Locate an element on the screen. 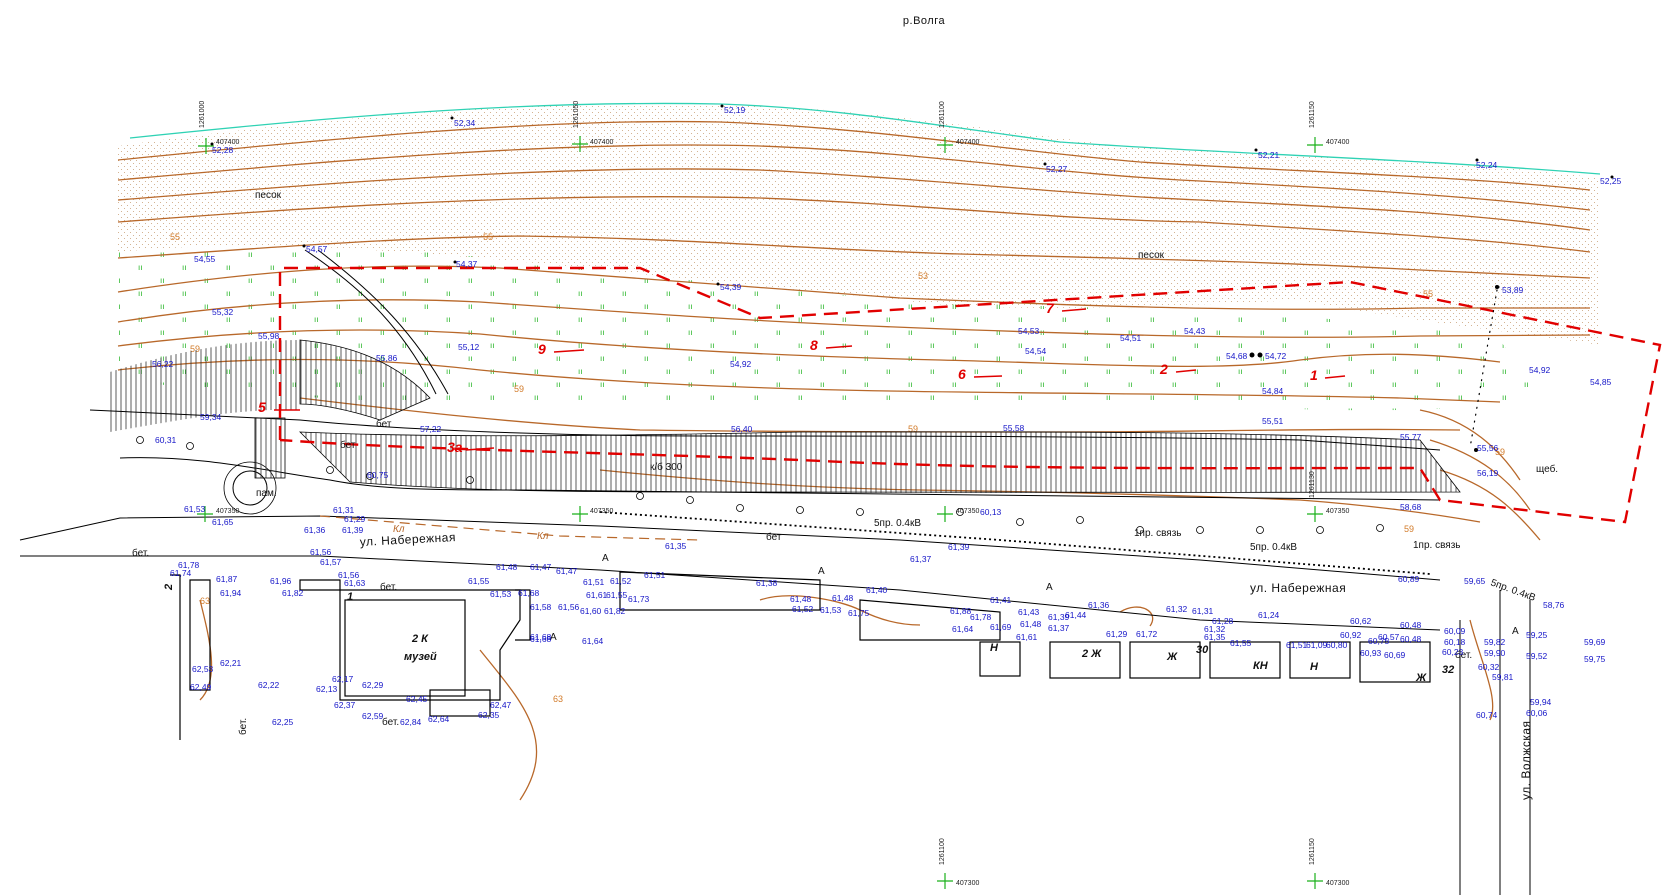  svg-text: 54,39 is located at coordinates (731, 287).